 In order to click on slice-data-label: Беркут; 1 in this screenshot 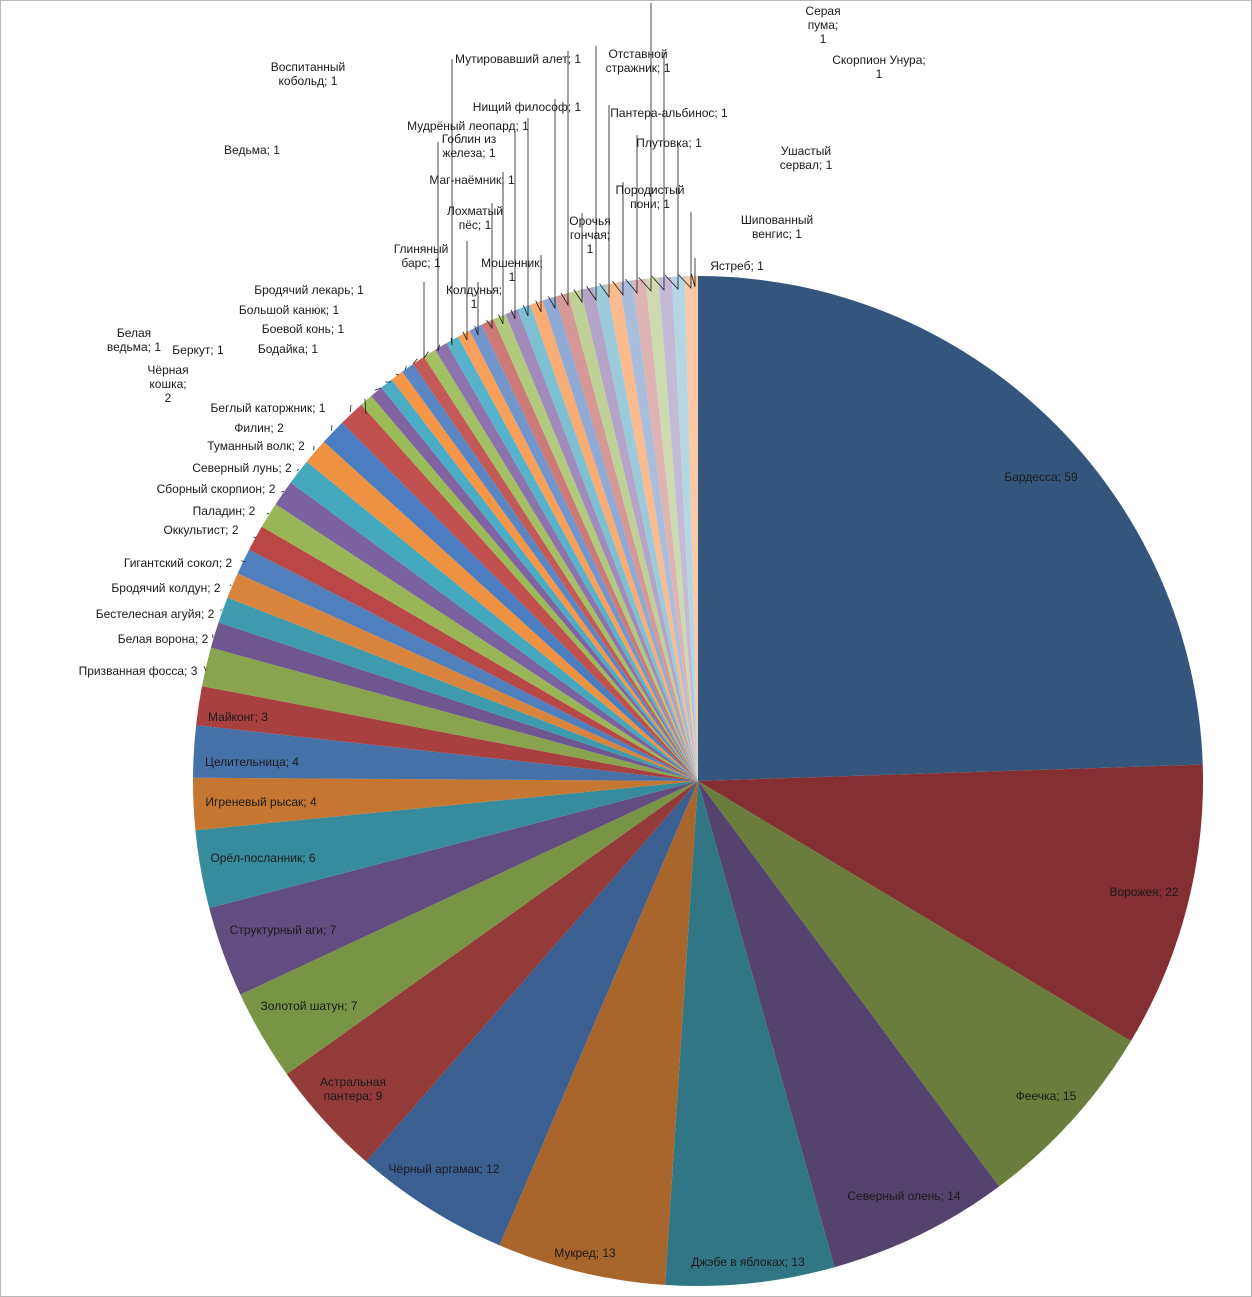, I will do `click(198, 350)`.